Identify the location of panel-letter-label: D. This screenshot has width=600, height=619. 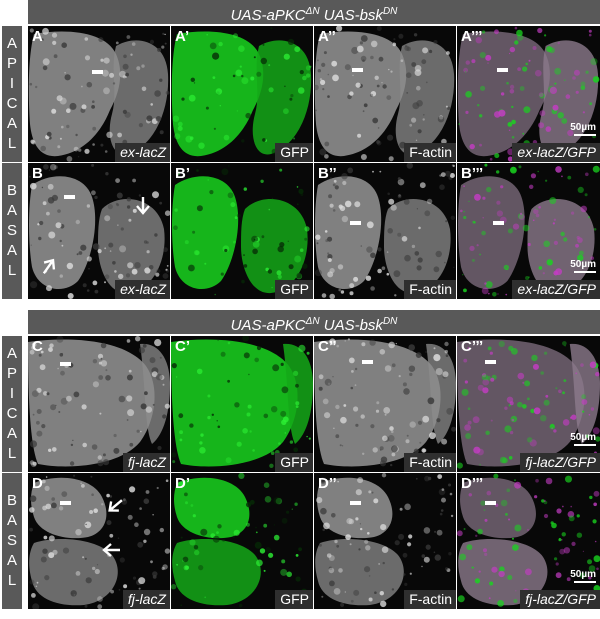
(37, 483).